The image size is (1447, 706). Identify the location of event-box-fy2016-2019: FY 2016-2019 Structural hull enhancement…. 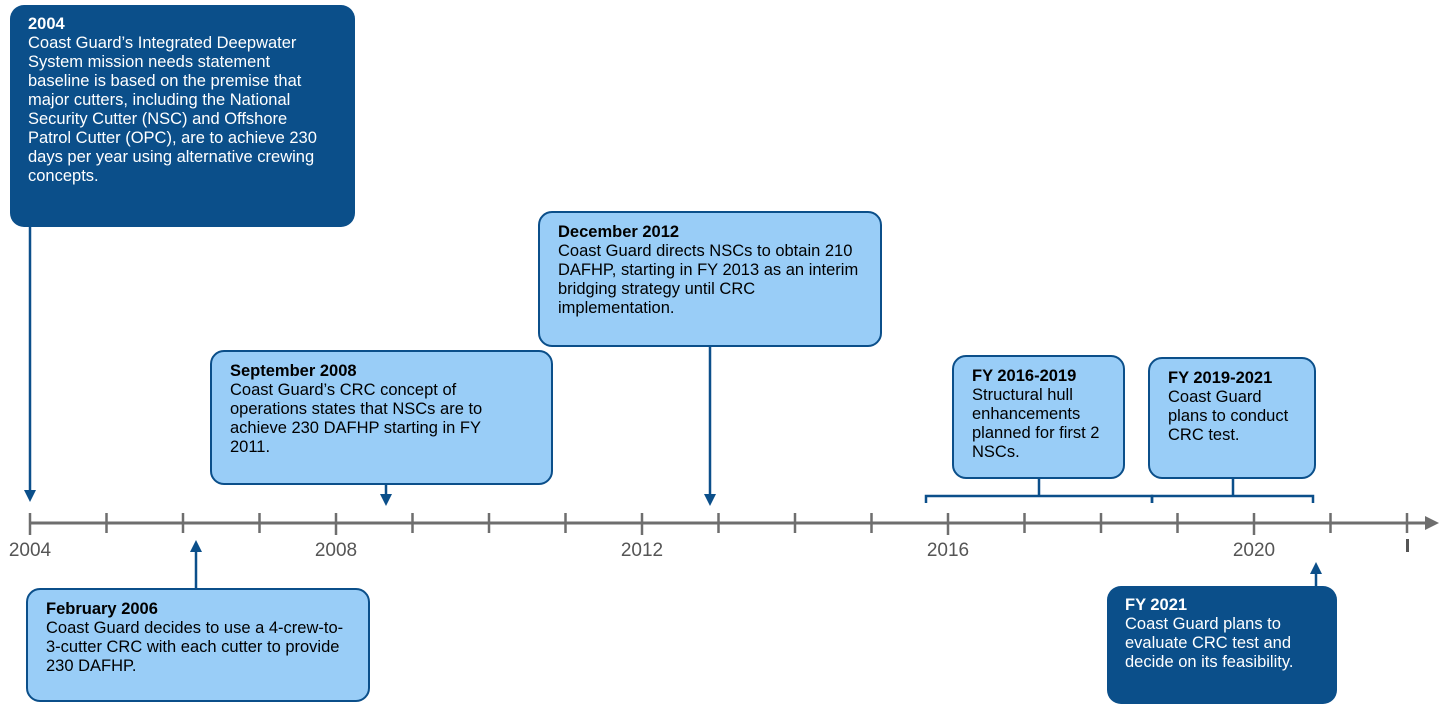
(1038, 417).